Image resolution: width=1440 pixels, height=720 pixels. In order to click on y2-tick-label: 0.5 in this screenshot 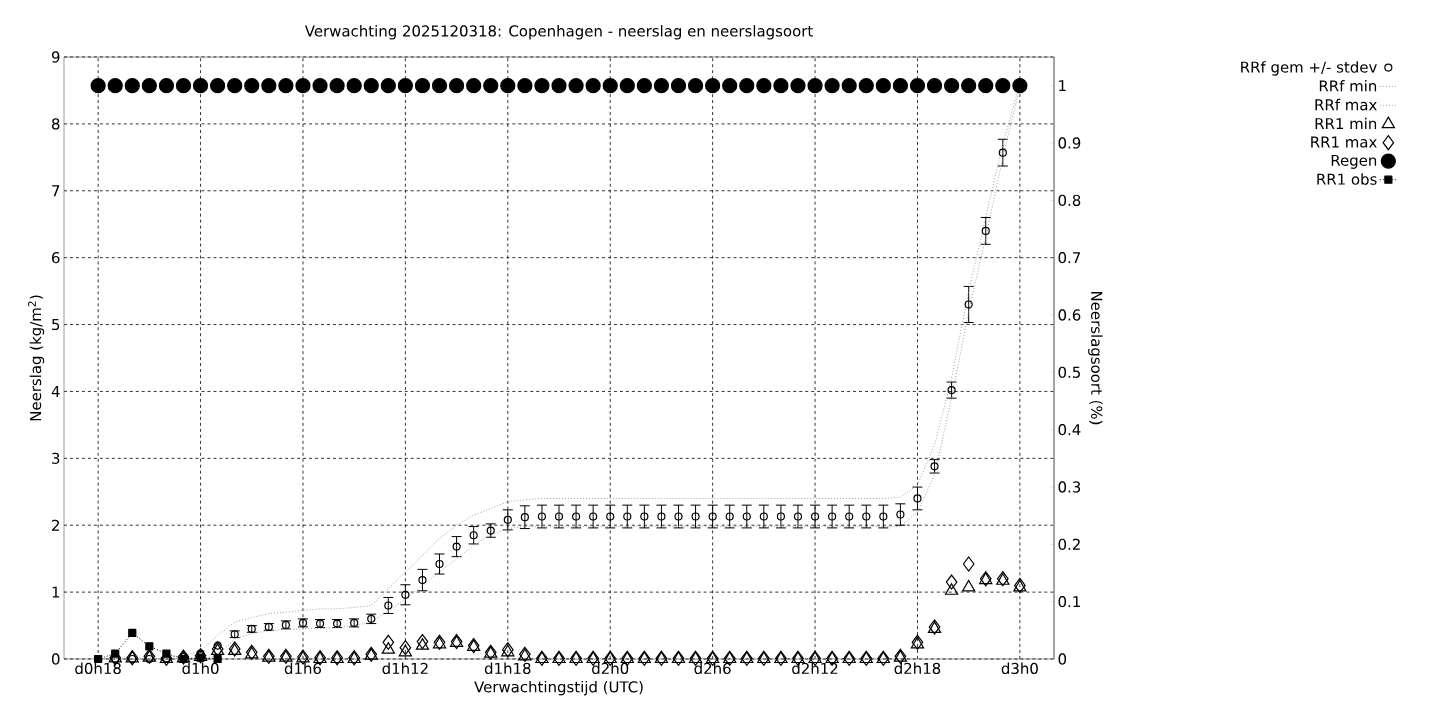, I will do `click(1069, 372)`.